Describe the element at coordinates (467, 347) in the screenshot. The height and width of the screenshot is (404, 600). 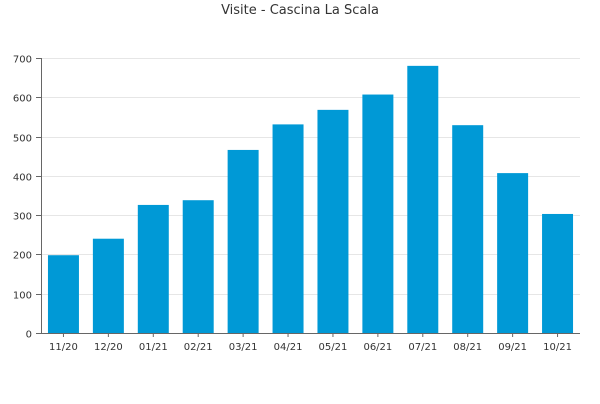
I see `x-tick-label: 08/21` at that location.